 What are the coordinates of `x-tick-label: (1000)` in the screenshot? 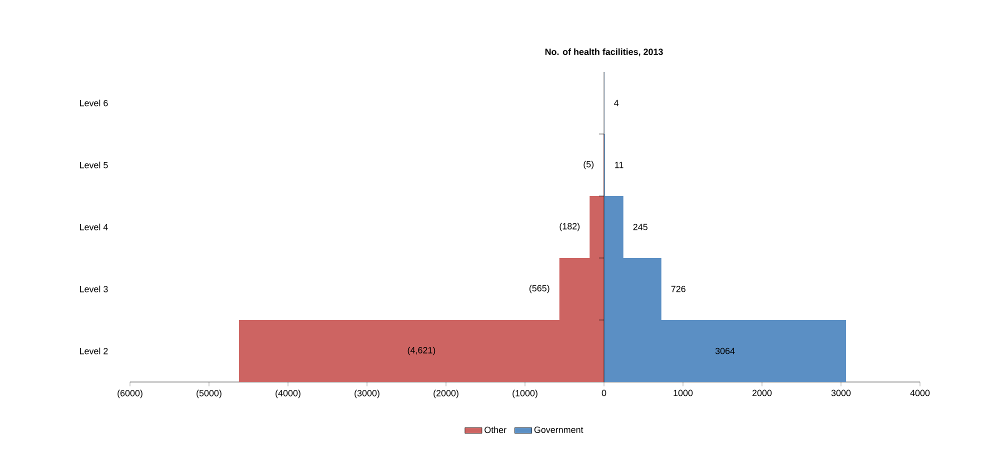 It's located at (525, 394).